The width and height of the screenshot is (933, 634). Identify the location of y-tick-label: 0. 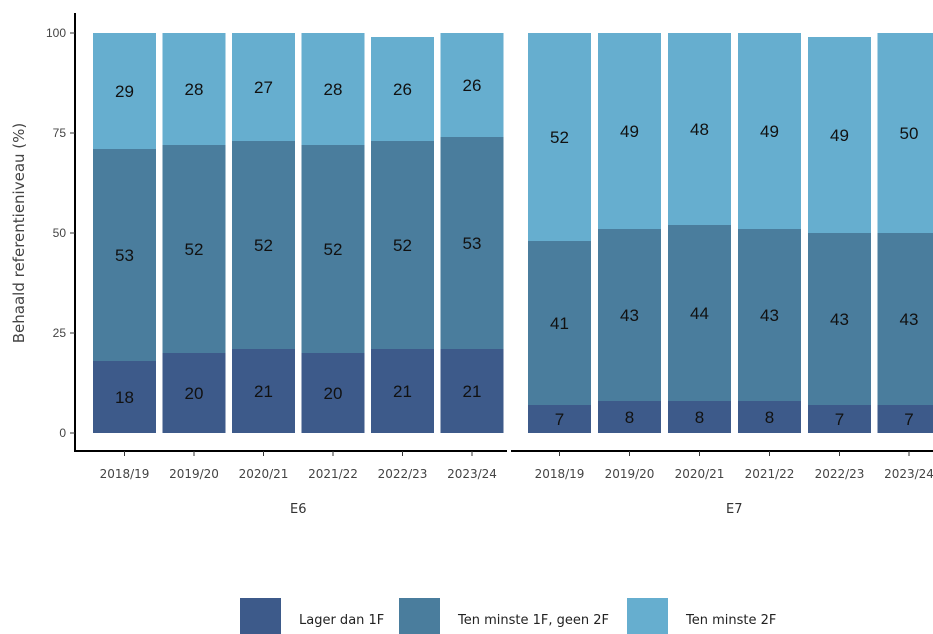
(62, 433).